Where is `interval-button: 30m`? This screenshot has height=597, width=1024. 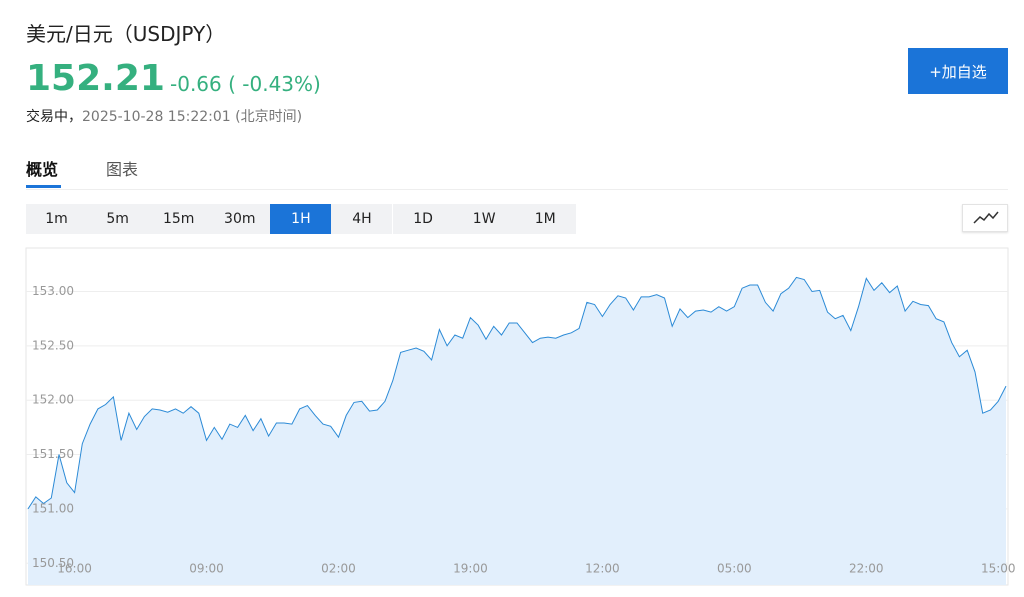
interval-button: 30m is located at coordinates (240, 219).